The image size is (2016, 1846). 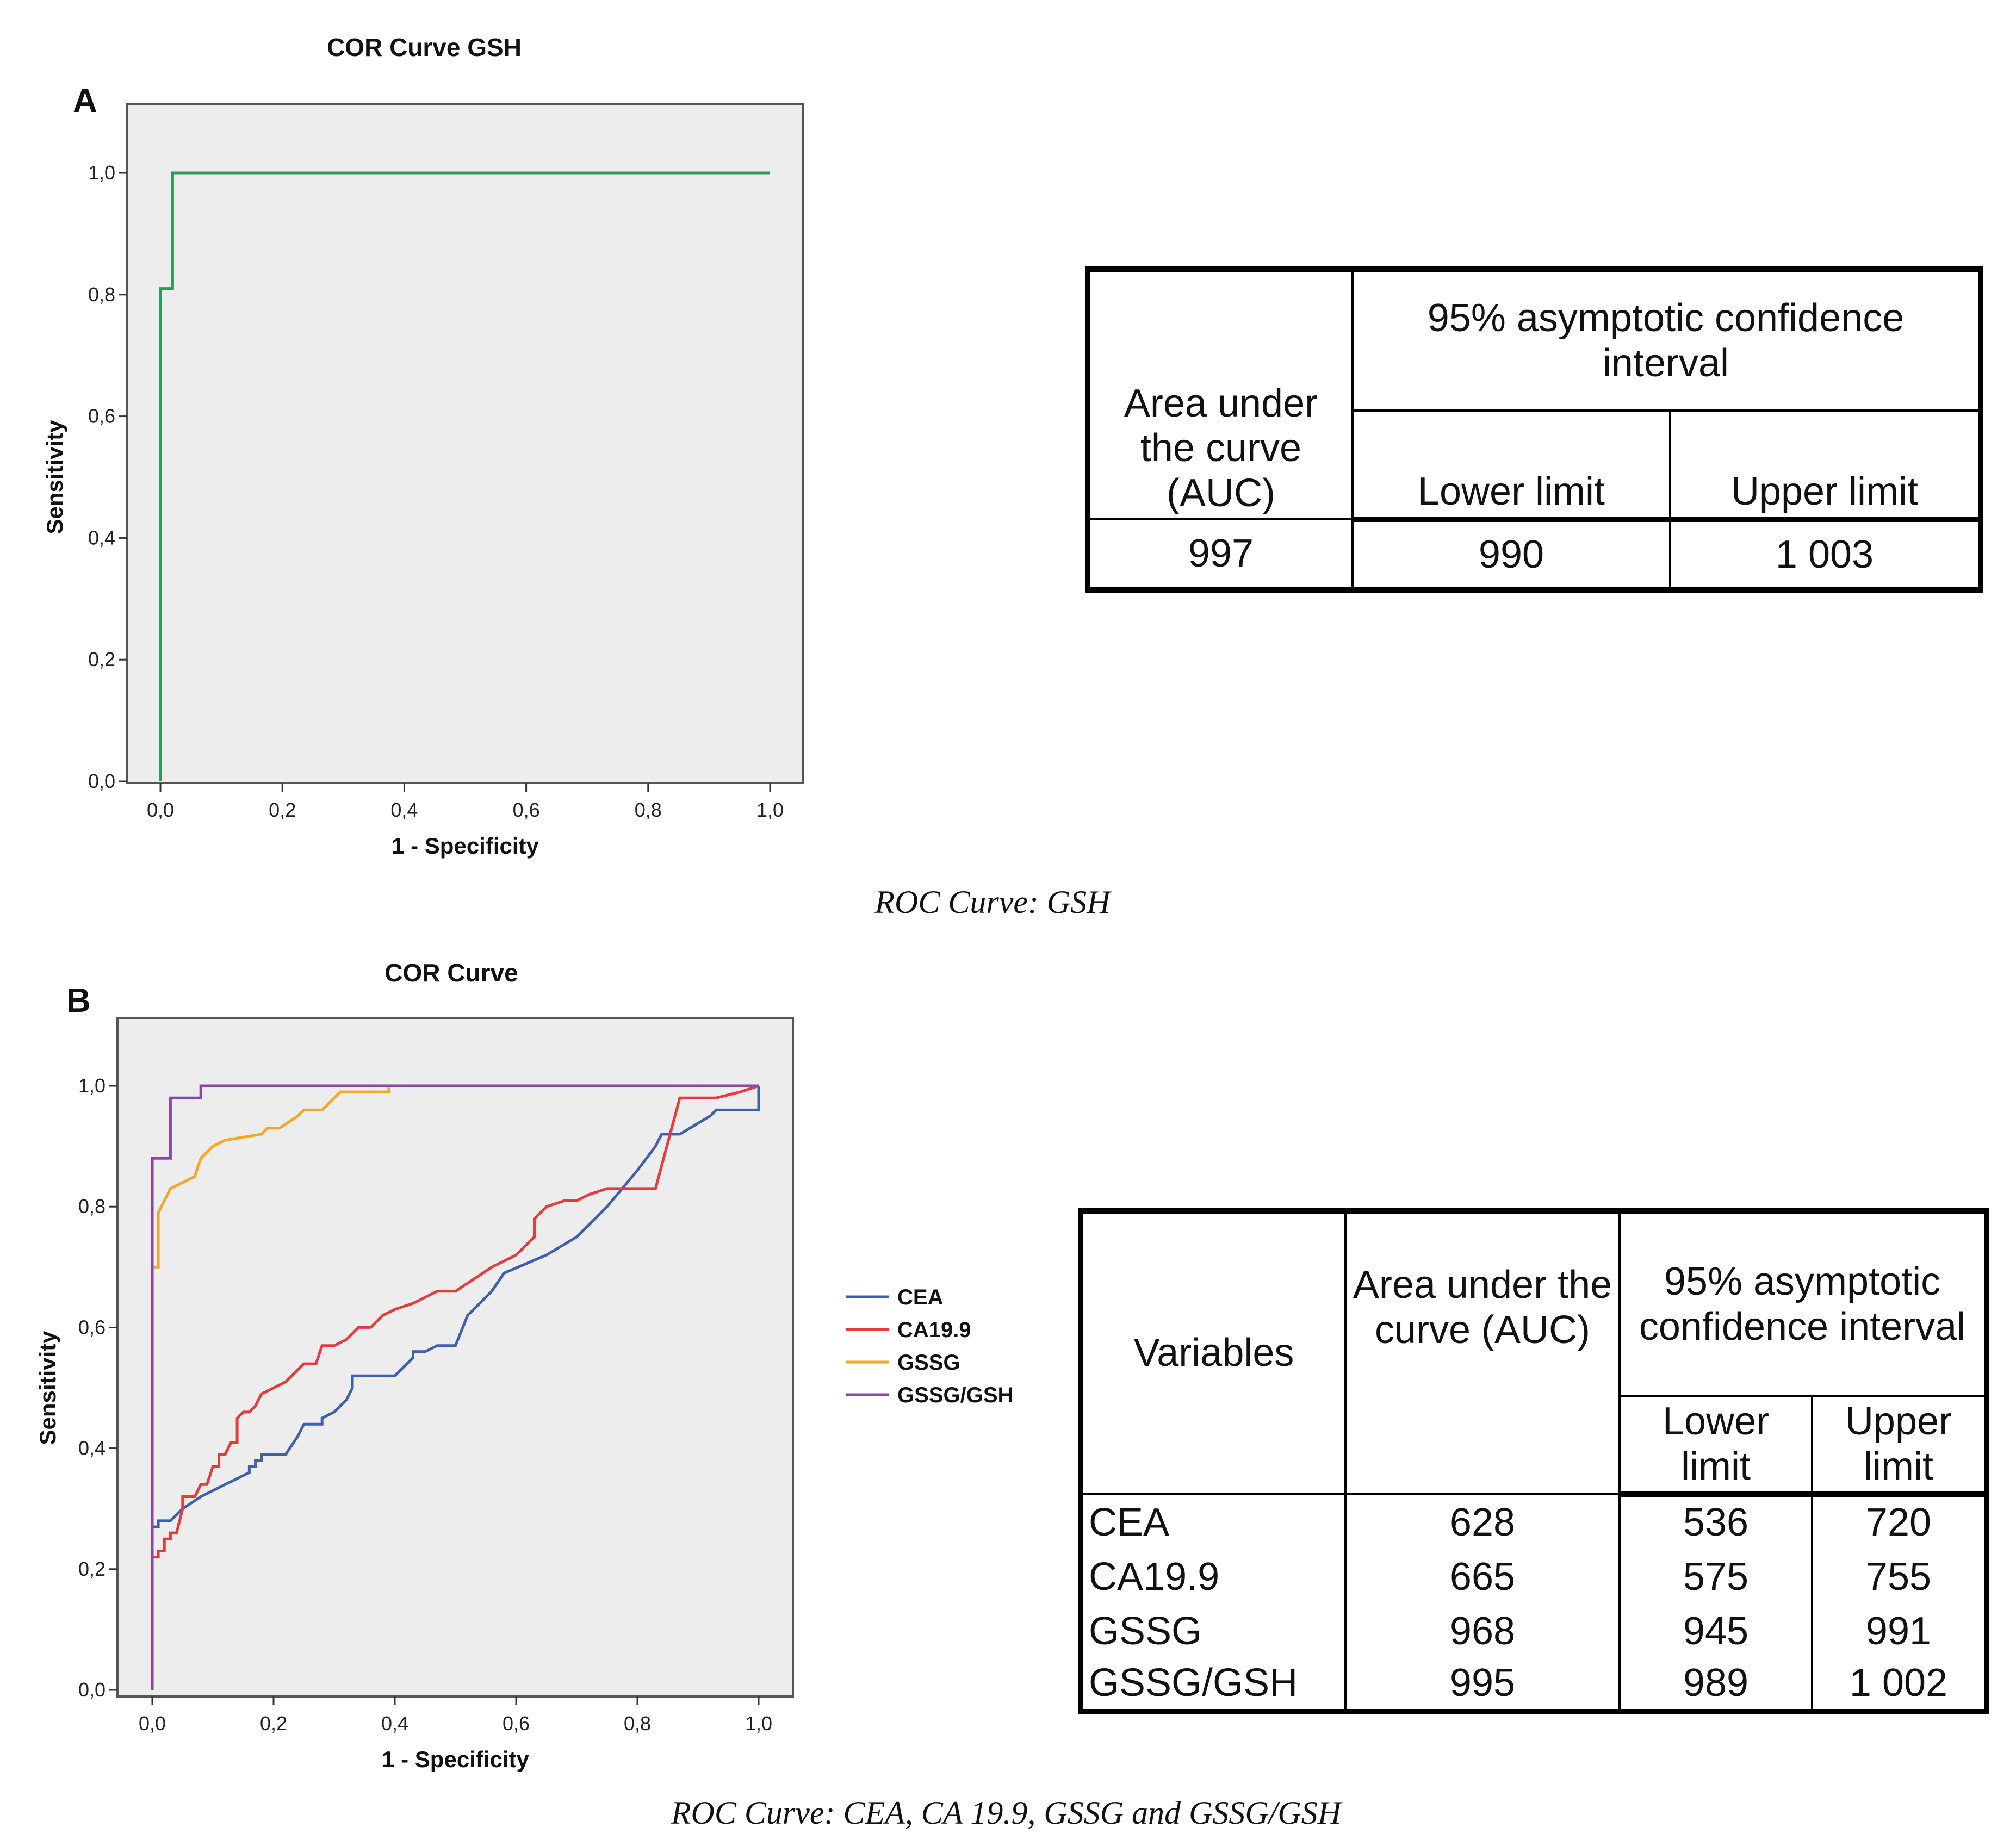 I want to click on table-a-lower-value: 990, so click(x=1511, y=554).